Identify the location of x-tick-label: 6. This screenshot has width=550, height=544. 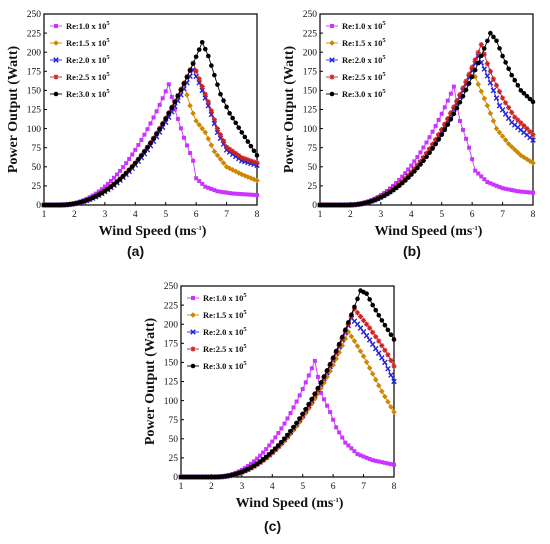
(196, 215).